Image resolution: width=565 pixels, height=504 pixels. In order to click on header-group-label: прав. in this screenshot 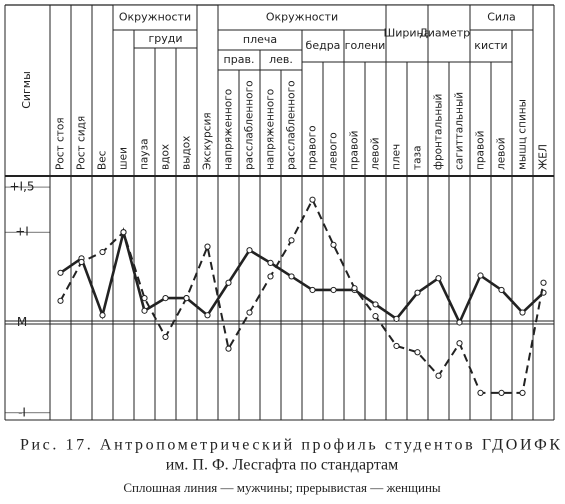, I will do `click(239, 59)`.